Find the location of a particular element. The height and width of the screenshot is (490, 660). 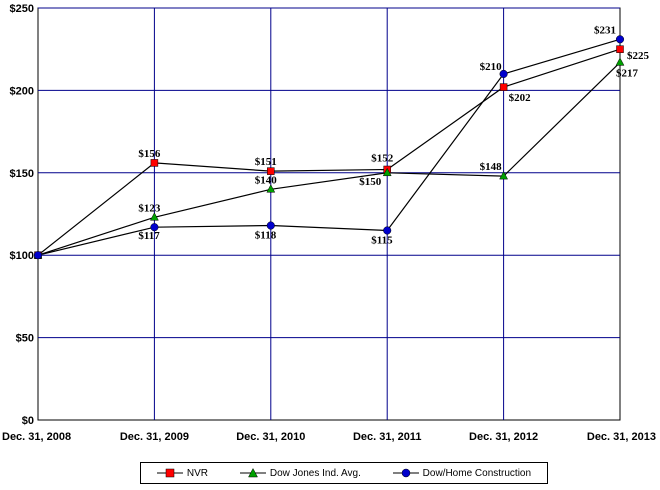

y-tick-label: $0 is located at coordinates (28, 421).